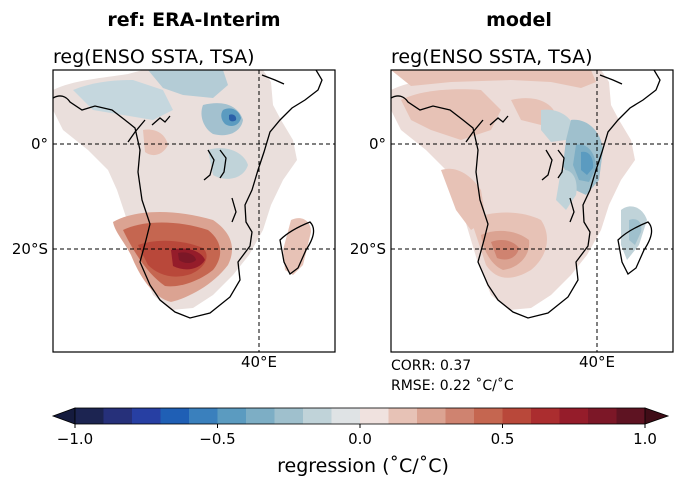 The height and width of the screenshot is (493, 686). What do you see at coordinates (193, 20) in the screenshot?
I see `left-panel-title: ref: ERA-Interim` at bounding box center [193, 20].